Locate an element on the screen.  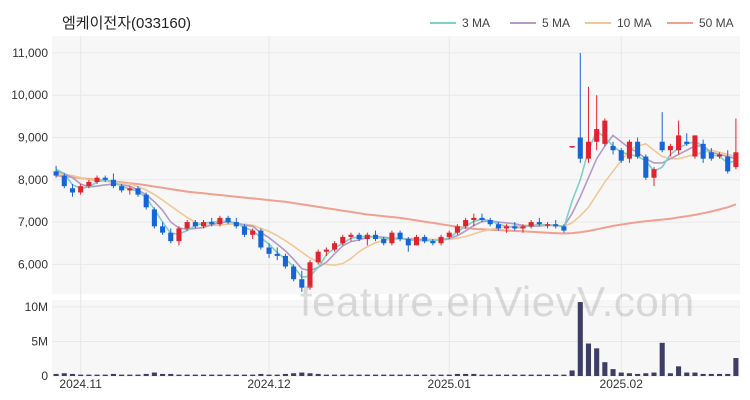
legend-ma5: 5 MA is located at coordinates (540, 23).